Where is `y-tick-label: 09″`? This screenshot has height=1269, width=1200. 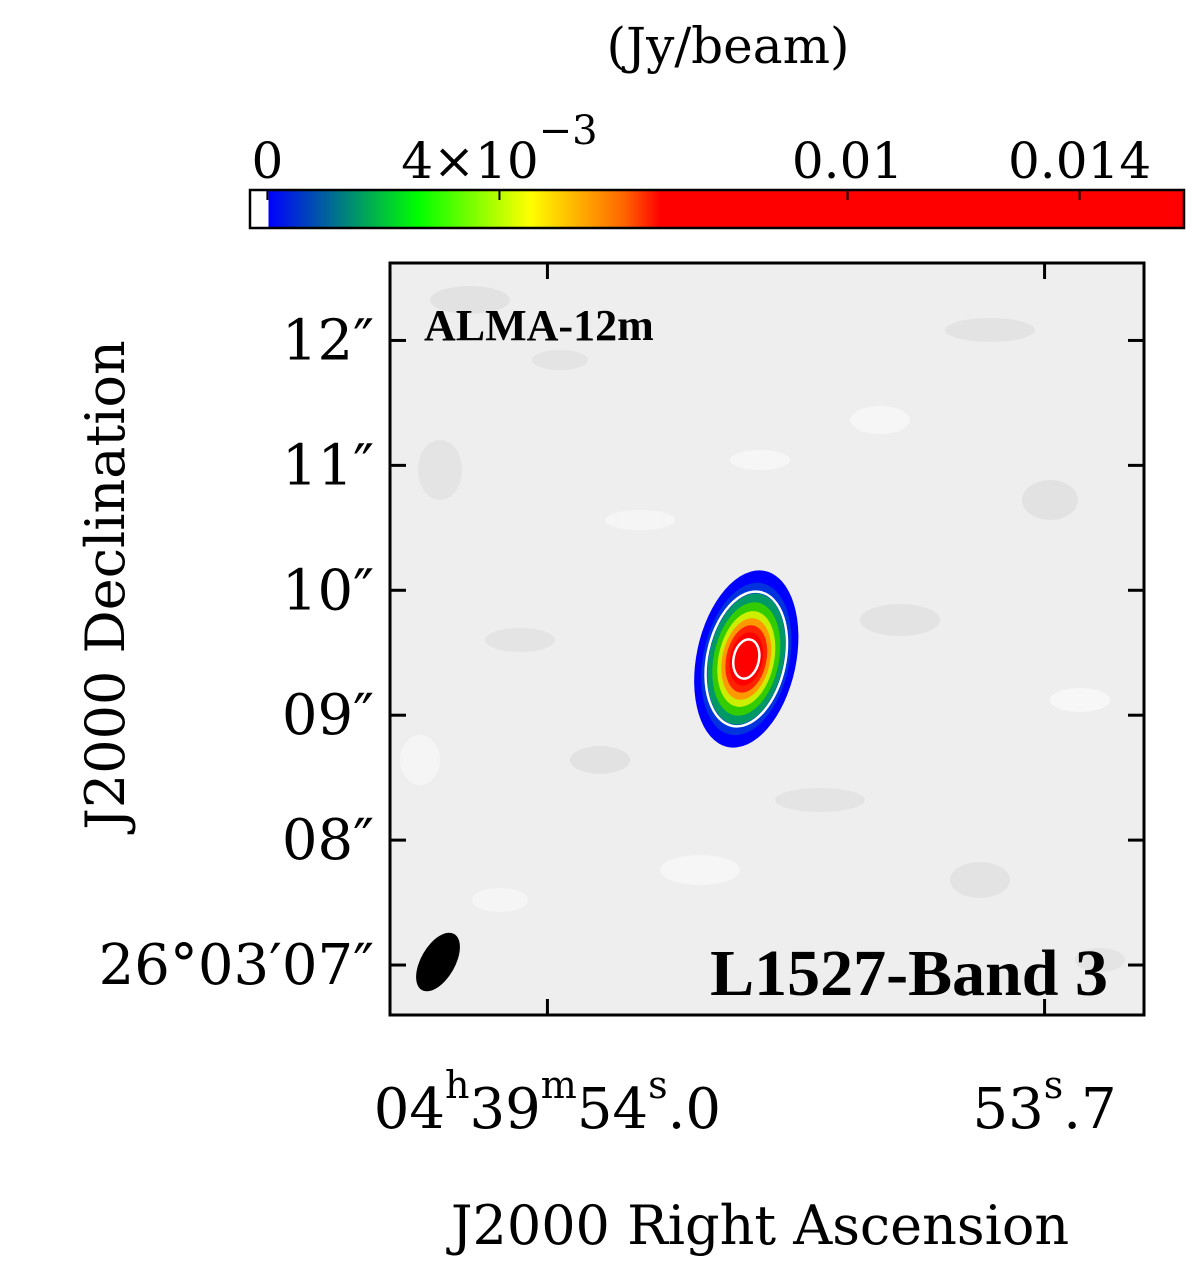 y-tick-label: 09″ is located at coordinates (328, 715).